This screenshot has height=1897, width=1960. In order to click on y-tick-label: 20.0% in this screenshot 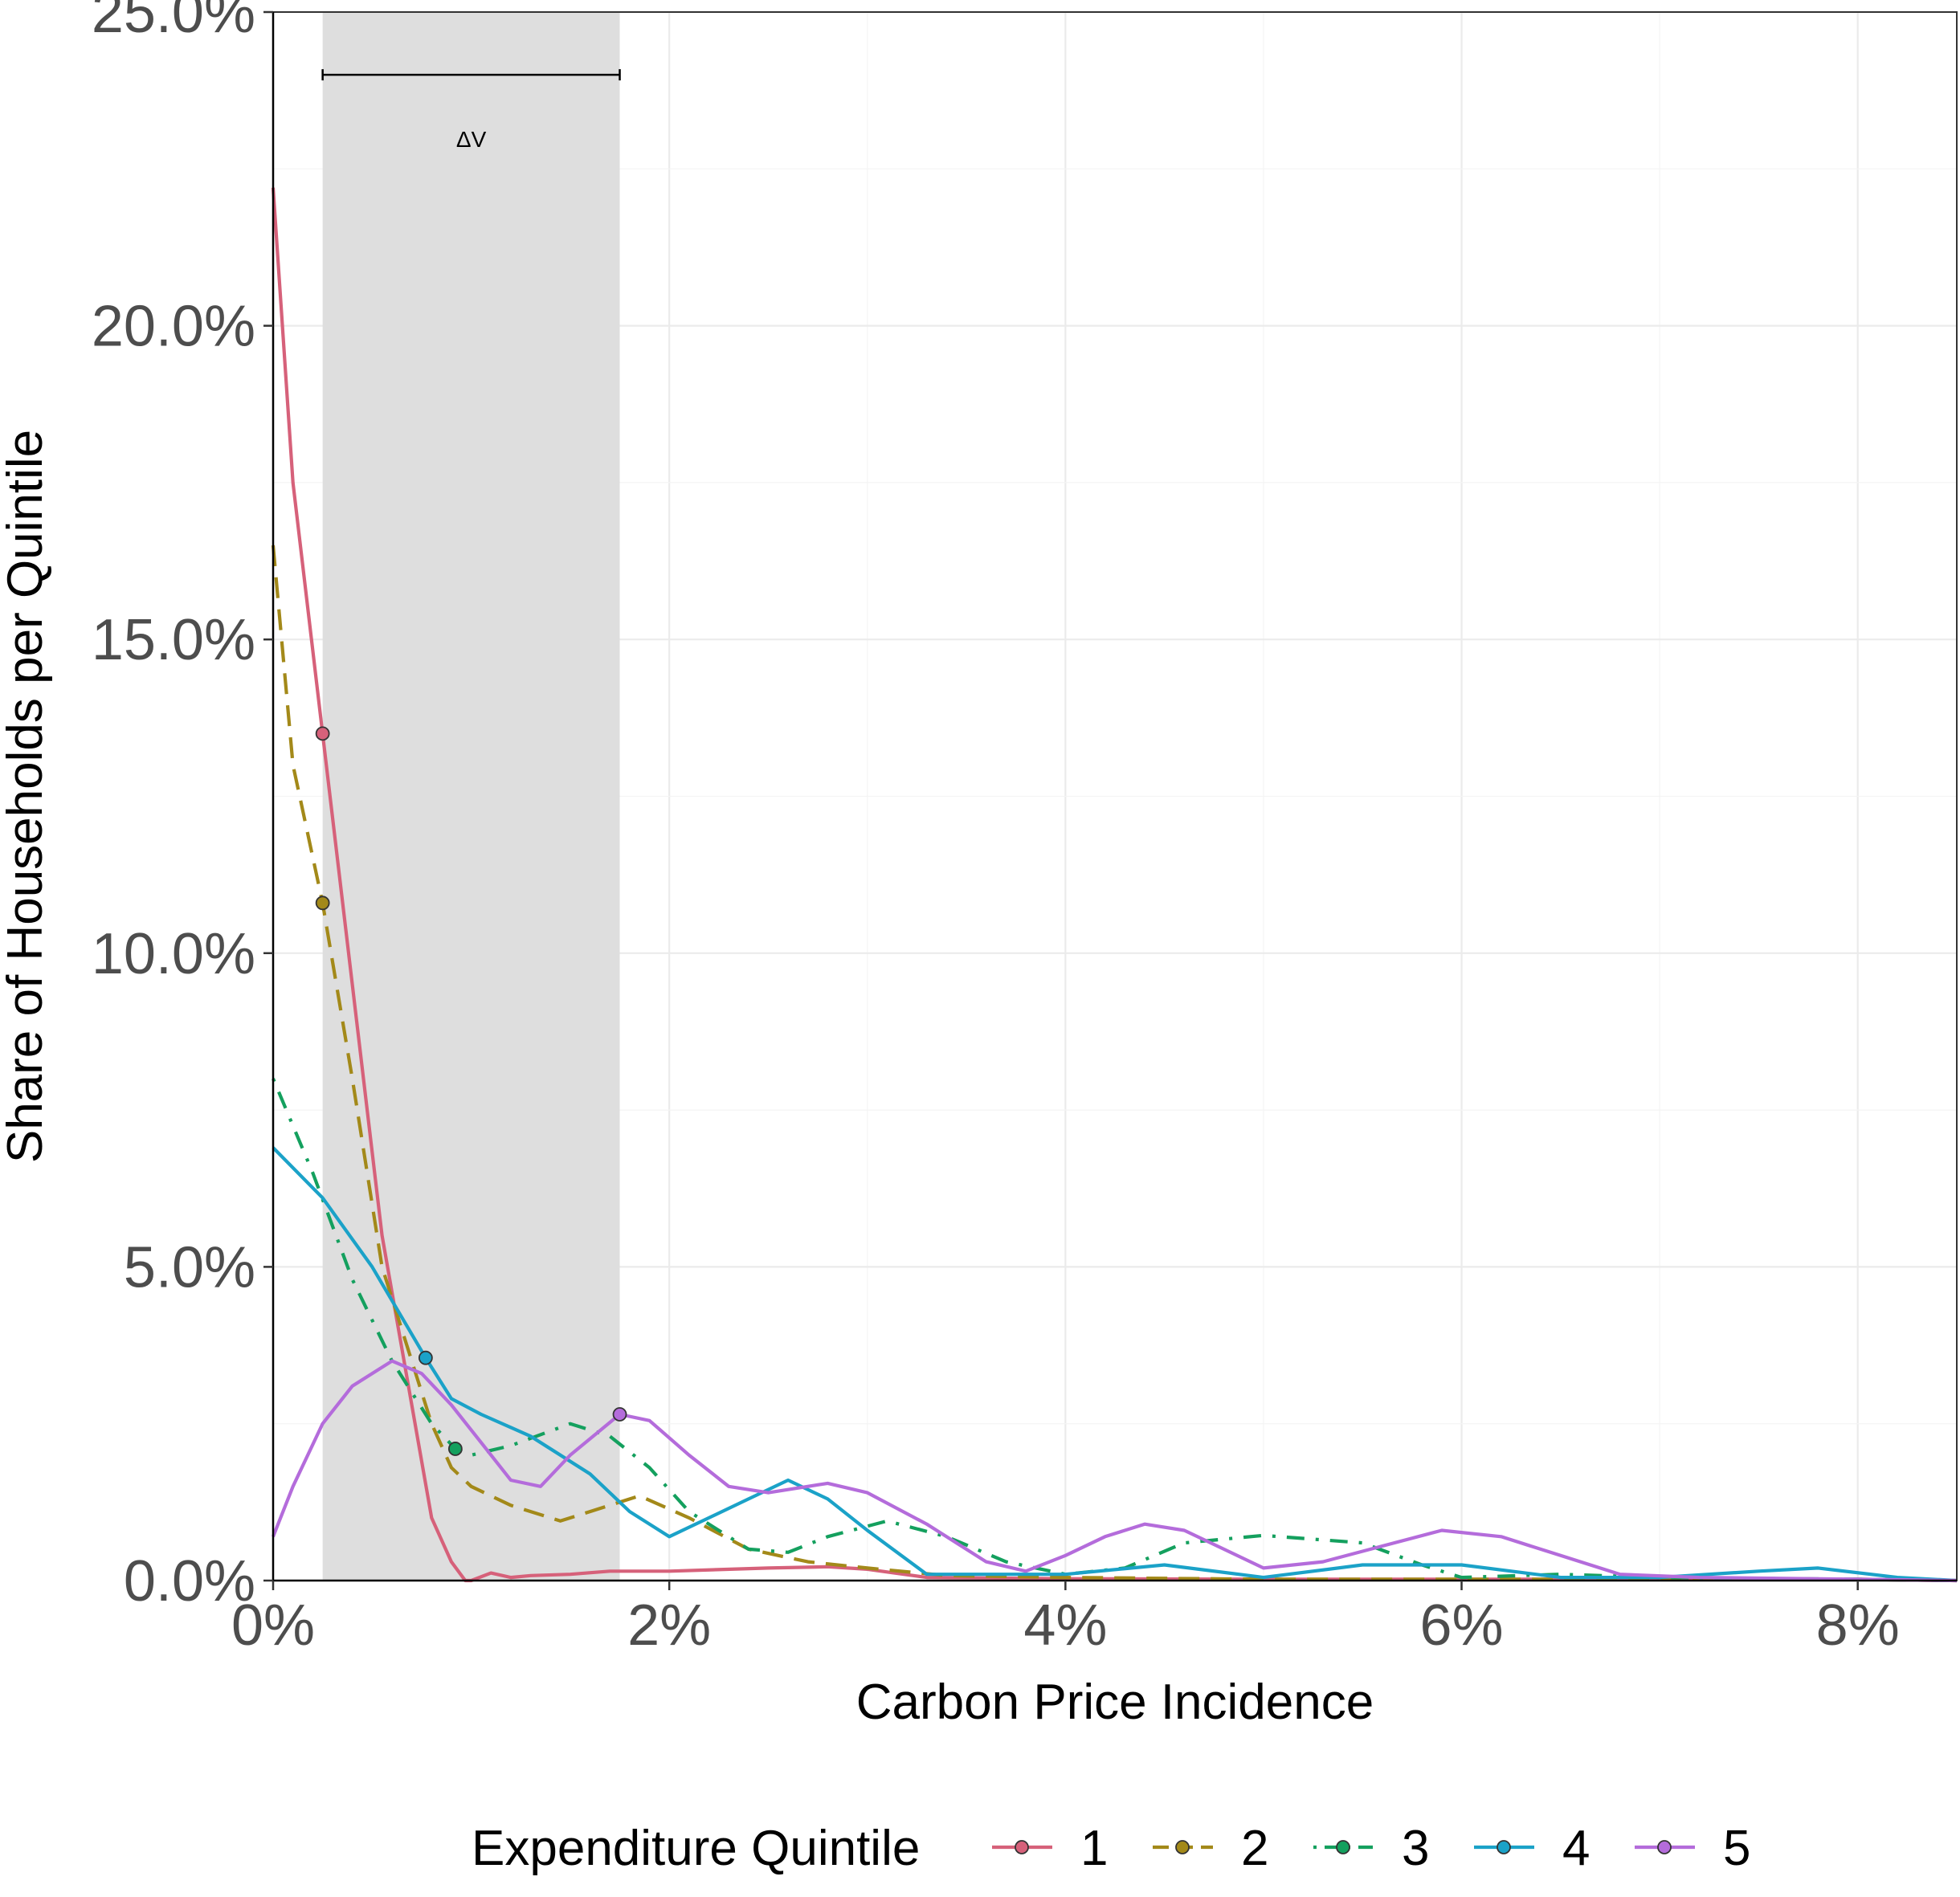, I will do `click(173, 327)`.